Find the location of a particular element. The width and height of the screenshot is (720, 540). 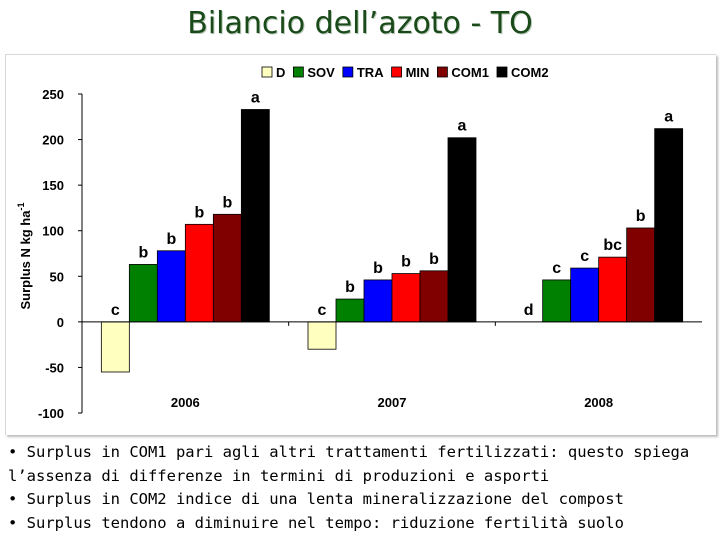

bar-d-2006 is located at coordinates (115, 347).